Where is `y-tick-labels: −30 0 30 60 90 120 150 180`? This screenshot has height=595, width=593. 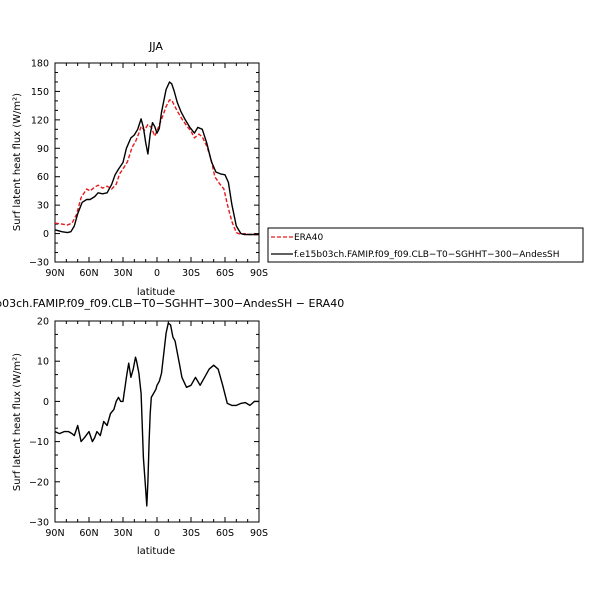 y-tick-labels: −30 0 30 60 90 120 150 180 is located at coordinates (39, 164).